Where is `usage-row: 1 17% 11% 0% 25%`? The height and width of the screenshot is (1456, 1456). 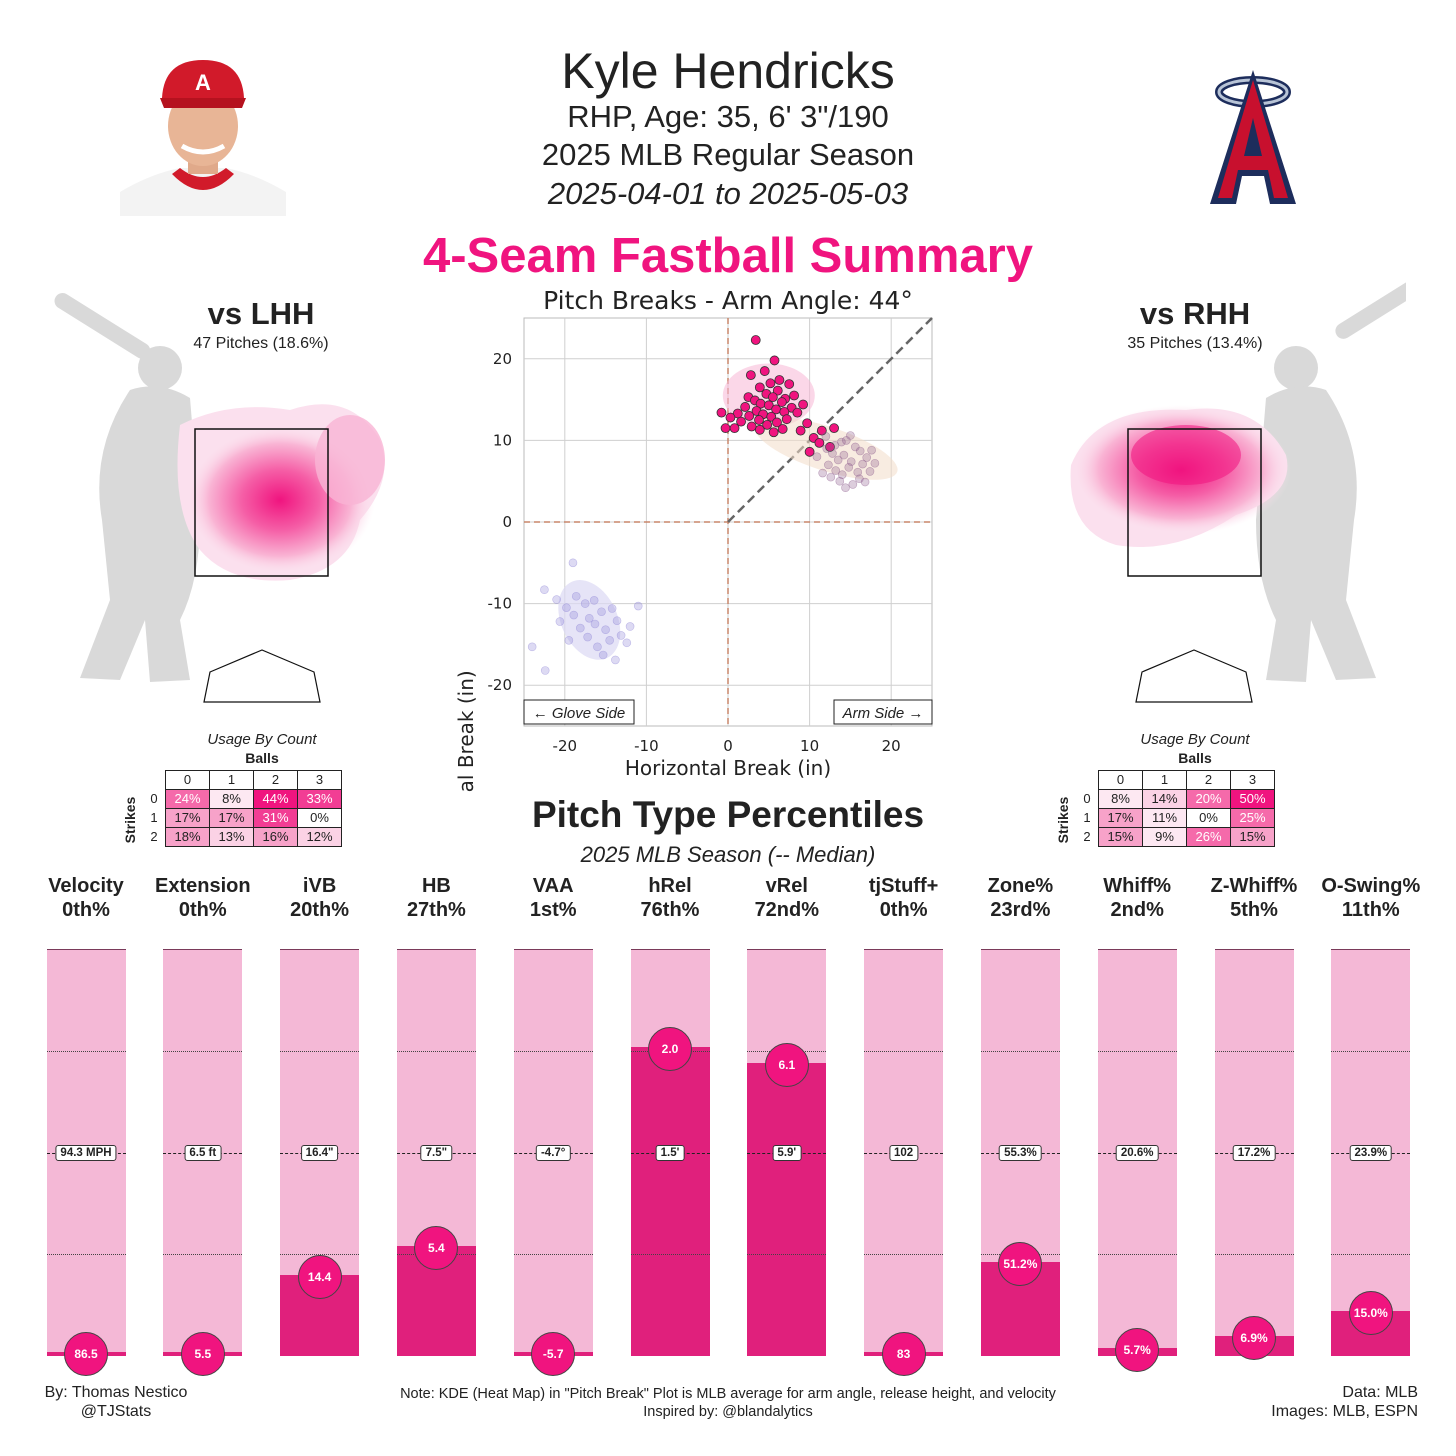
usage-row: 1 17% 11% 0% 25% is located at coordinates (1175, 818).